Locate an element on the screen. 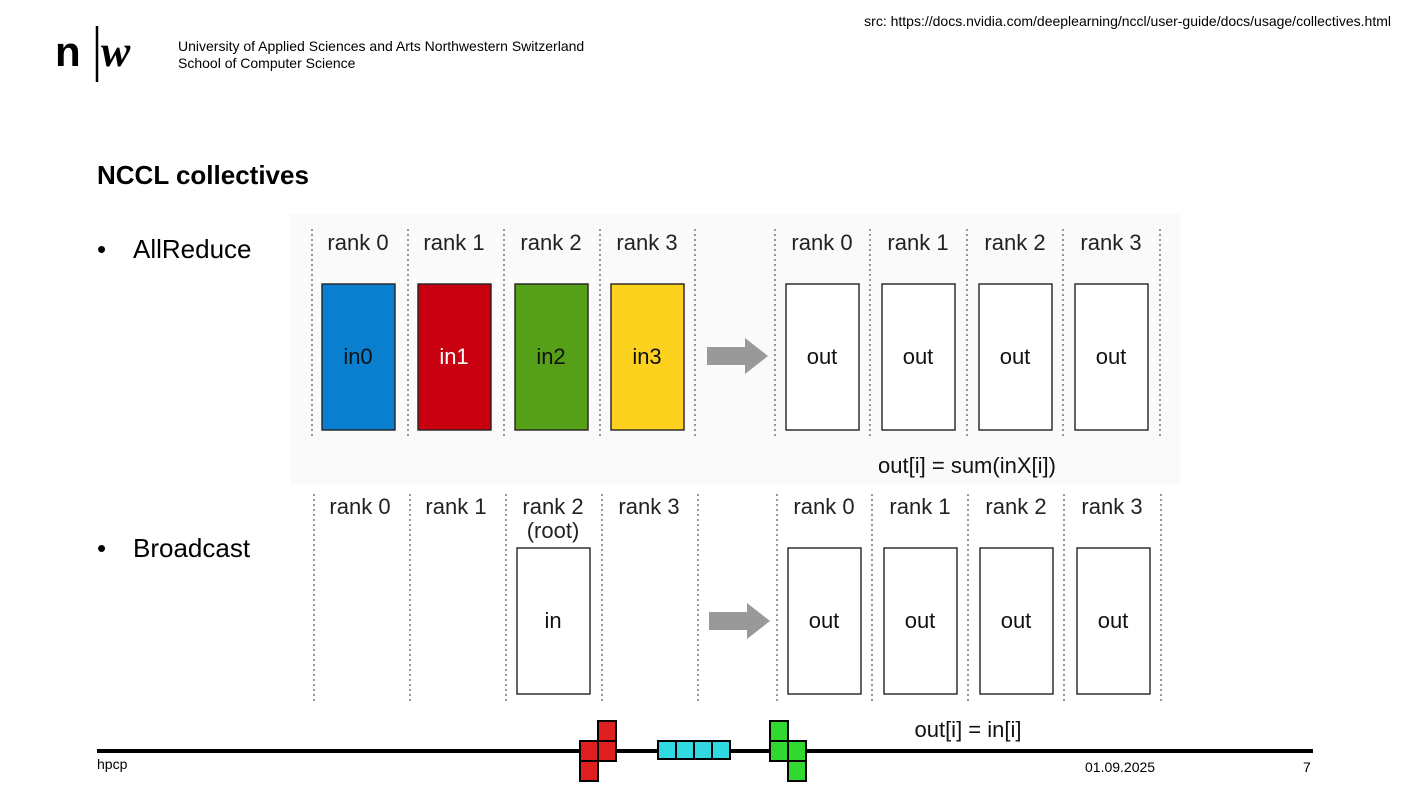 The height and width of the screenshot is (794, 1411). broadcast-out-rank-label: rank 0 is located at coordinates (823, 506).